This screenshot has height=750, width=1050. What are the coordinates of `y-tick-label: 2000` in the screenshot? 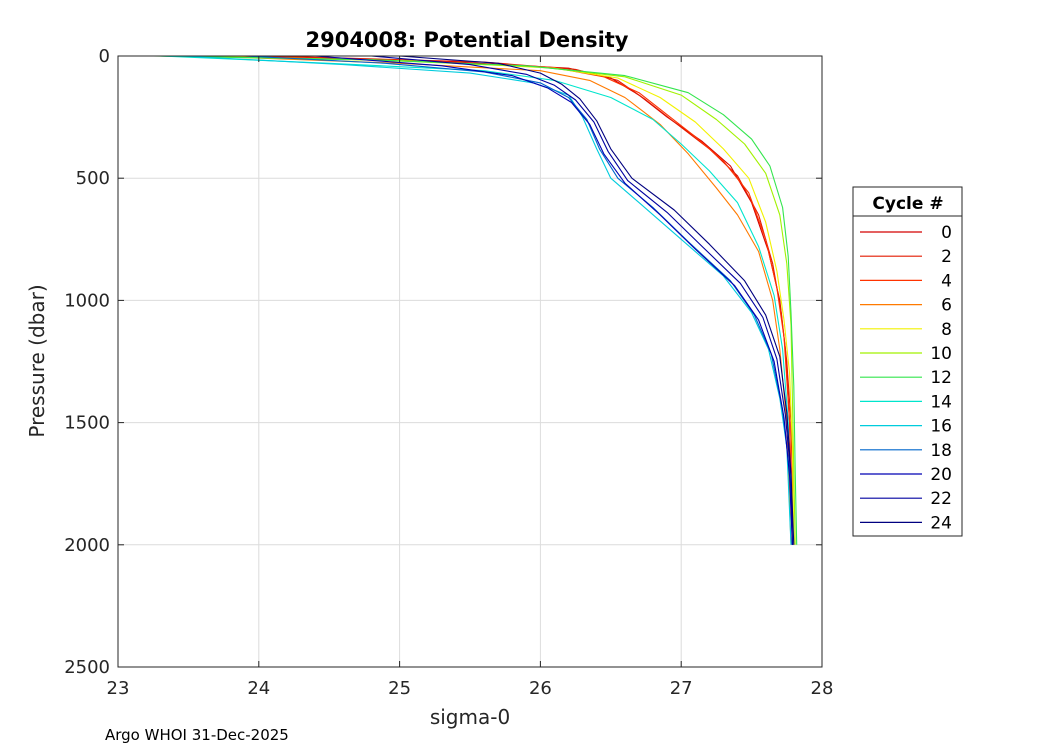 It's located at (87, 545).